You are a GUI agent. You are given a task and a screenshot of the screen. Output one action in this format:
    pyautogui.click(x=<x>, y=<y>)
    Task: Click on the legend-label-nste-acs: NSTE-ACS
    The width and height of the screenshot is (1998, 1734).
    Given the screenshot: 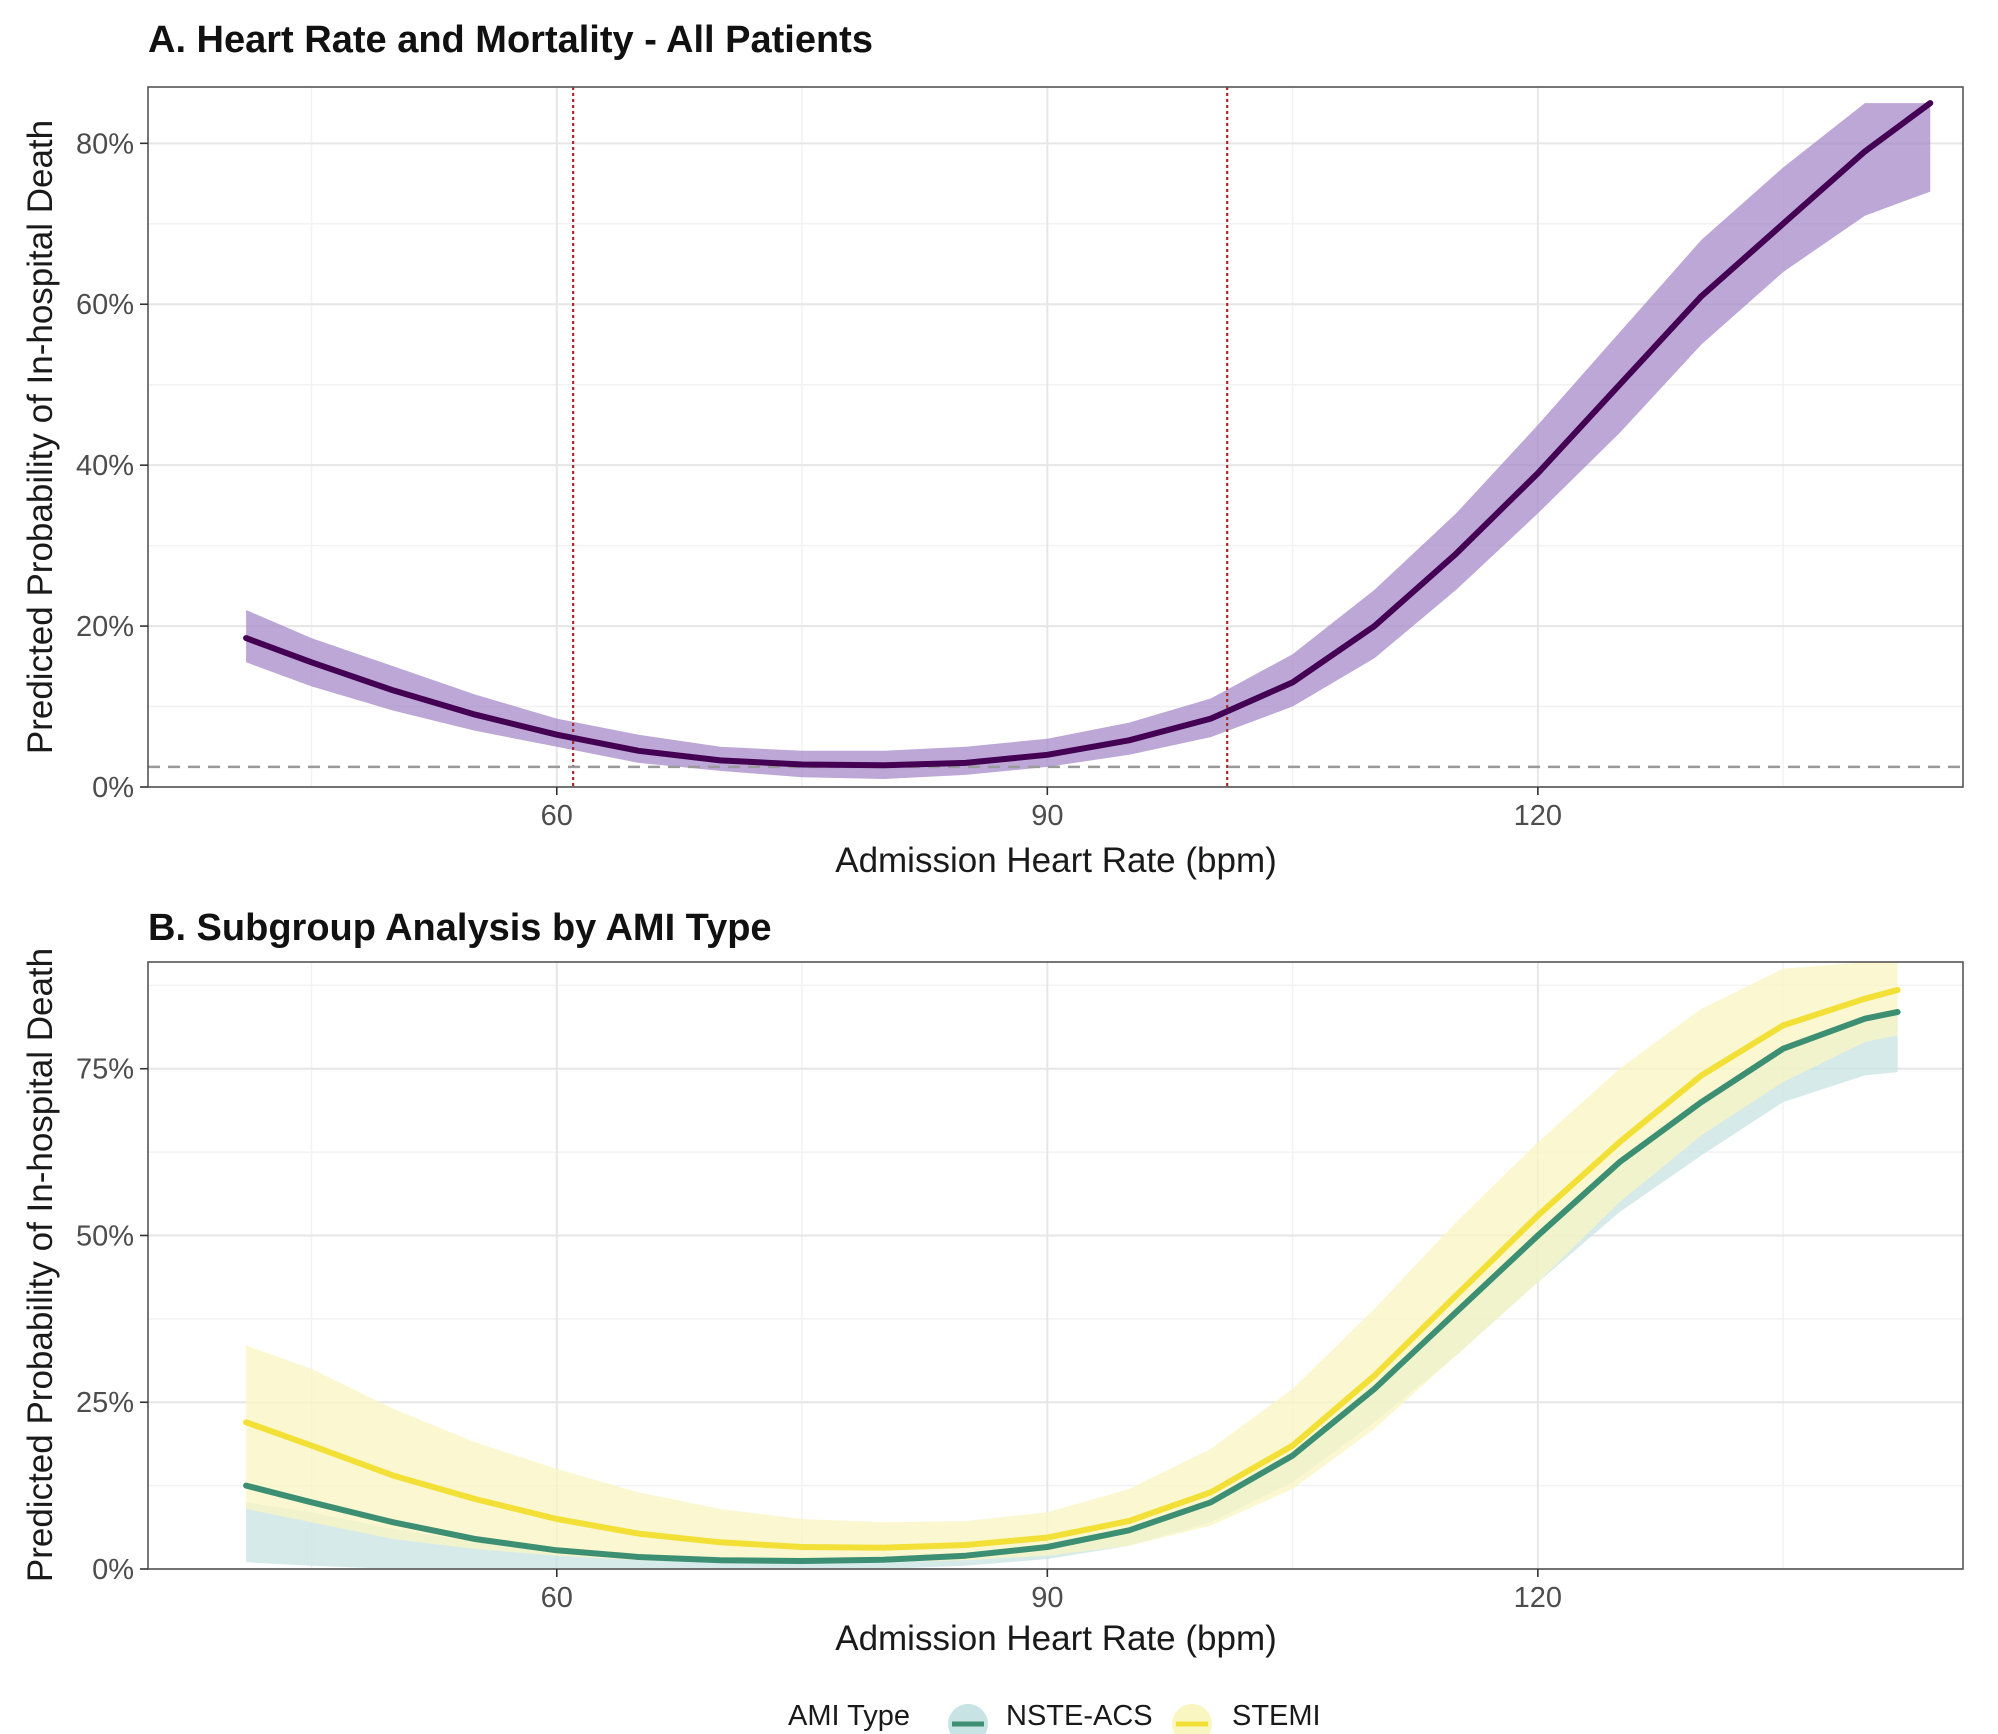 What is the action you would take?
    pyautogui.click(x=1079, y=1716)
    